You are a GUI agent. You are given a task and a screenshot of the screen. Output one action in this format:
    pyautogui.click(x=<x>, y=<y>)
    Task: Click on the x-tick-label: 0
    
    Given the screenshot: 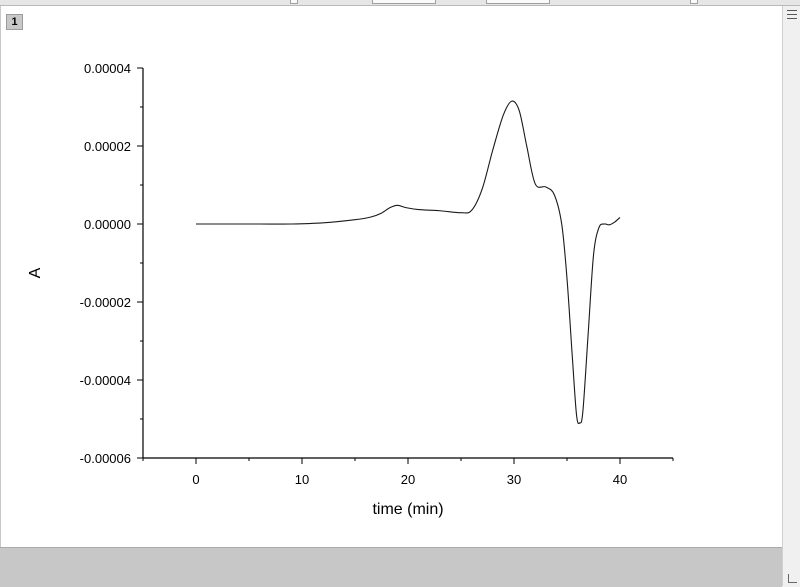 What is the action you would take?
    pyautogui.click(x=195, y=479)
    